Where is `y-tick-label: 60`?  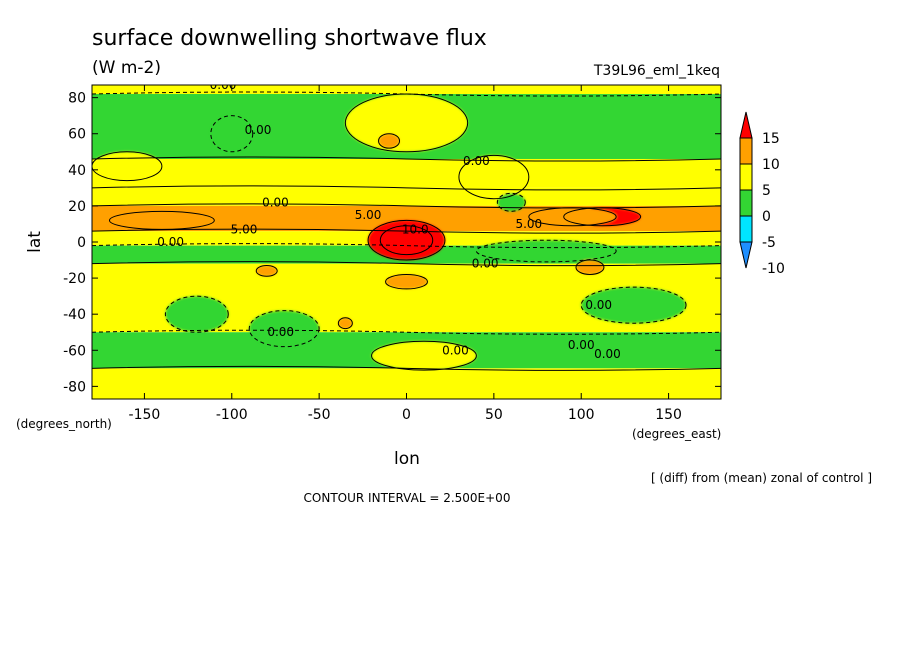
y-tick-label: 60 is located at coordinates (77, 135).